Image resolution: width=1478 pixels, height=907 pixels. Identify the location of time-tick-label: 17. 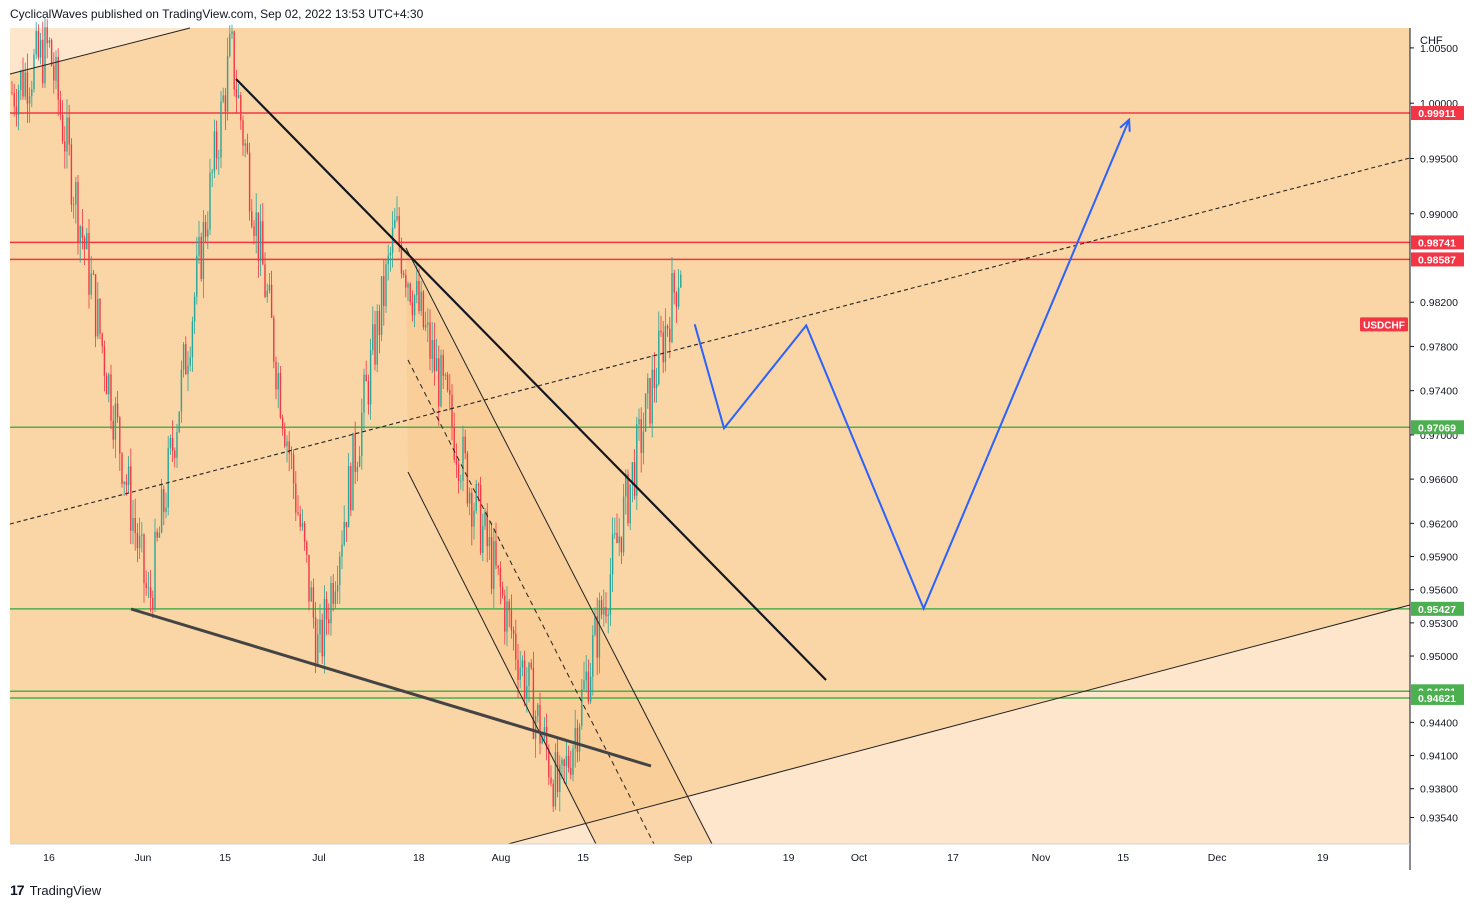
(953, 858).